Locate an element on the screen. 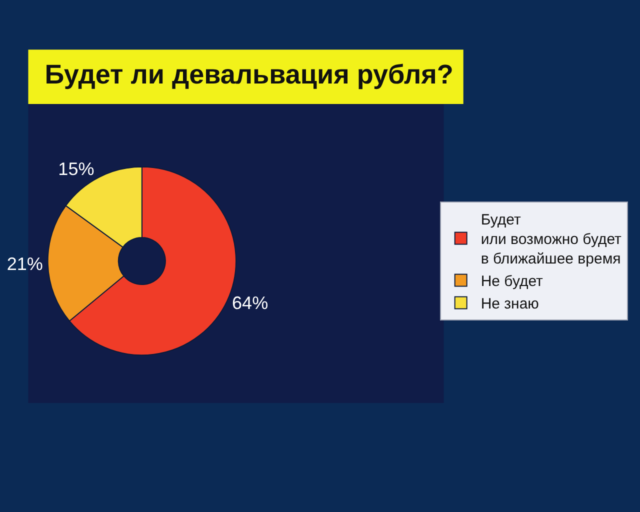 The height and width of the screenshot is (512, 640). data-label: 15% is located at coordinates (76, 169).